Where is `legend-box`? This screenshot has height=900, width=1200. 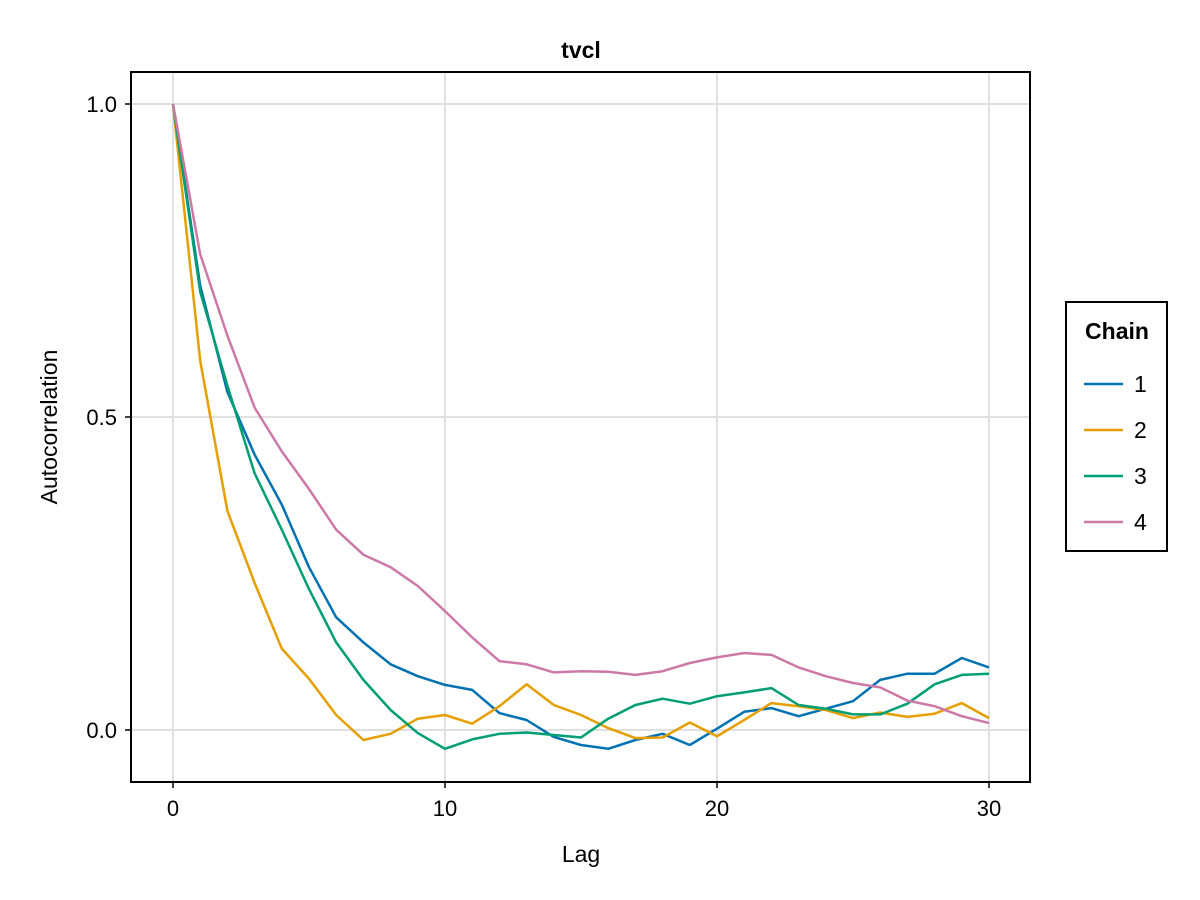
legend-box is located at coordinates (1116, 426).